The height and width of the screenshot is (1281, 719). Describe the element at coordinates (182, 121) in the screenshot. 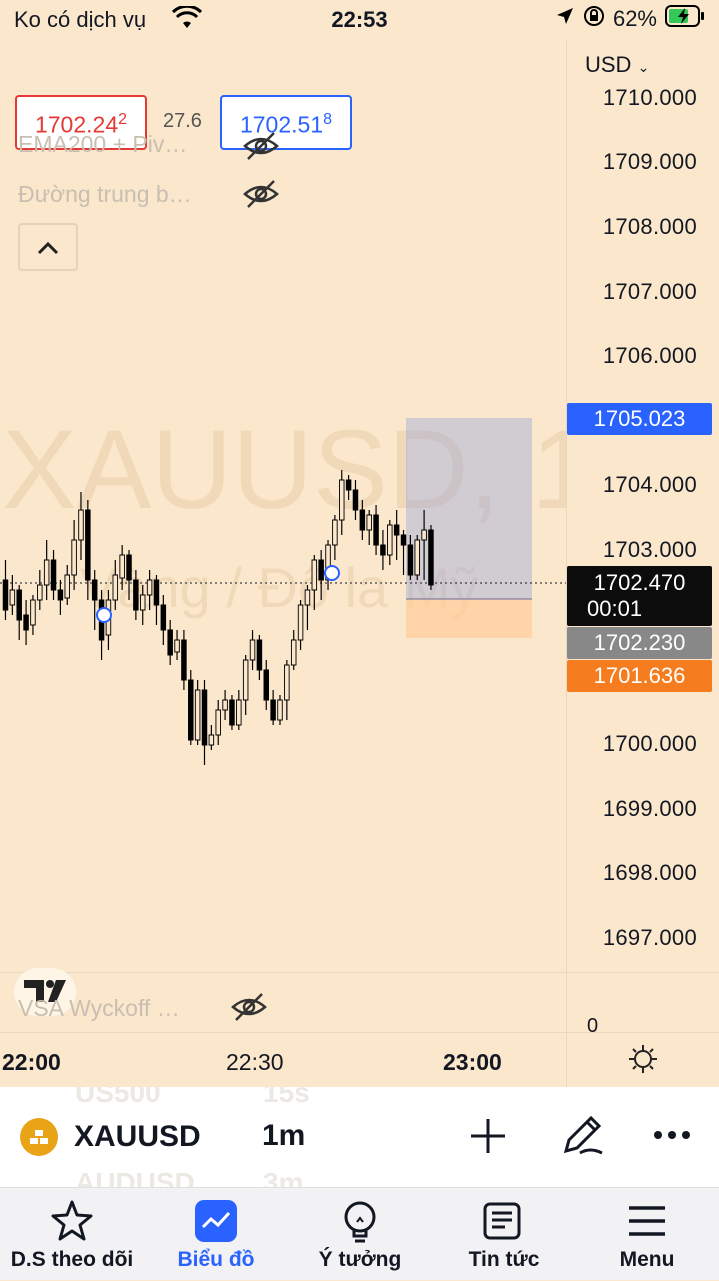

I see `spread-value: 27.6` at that location.